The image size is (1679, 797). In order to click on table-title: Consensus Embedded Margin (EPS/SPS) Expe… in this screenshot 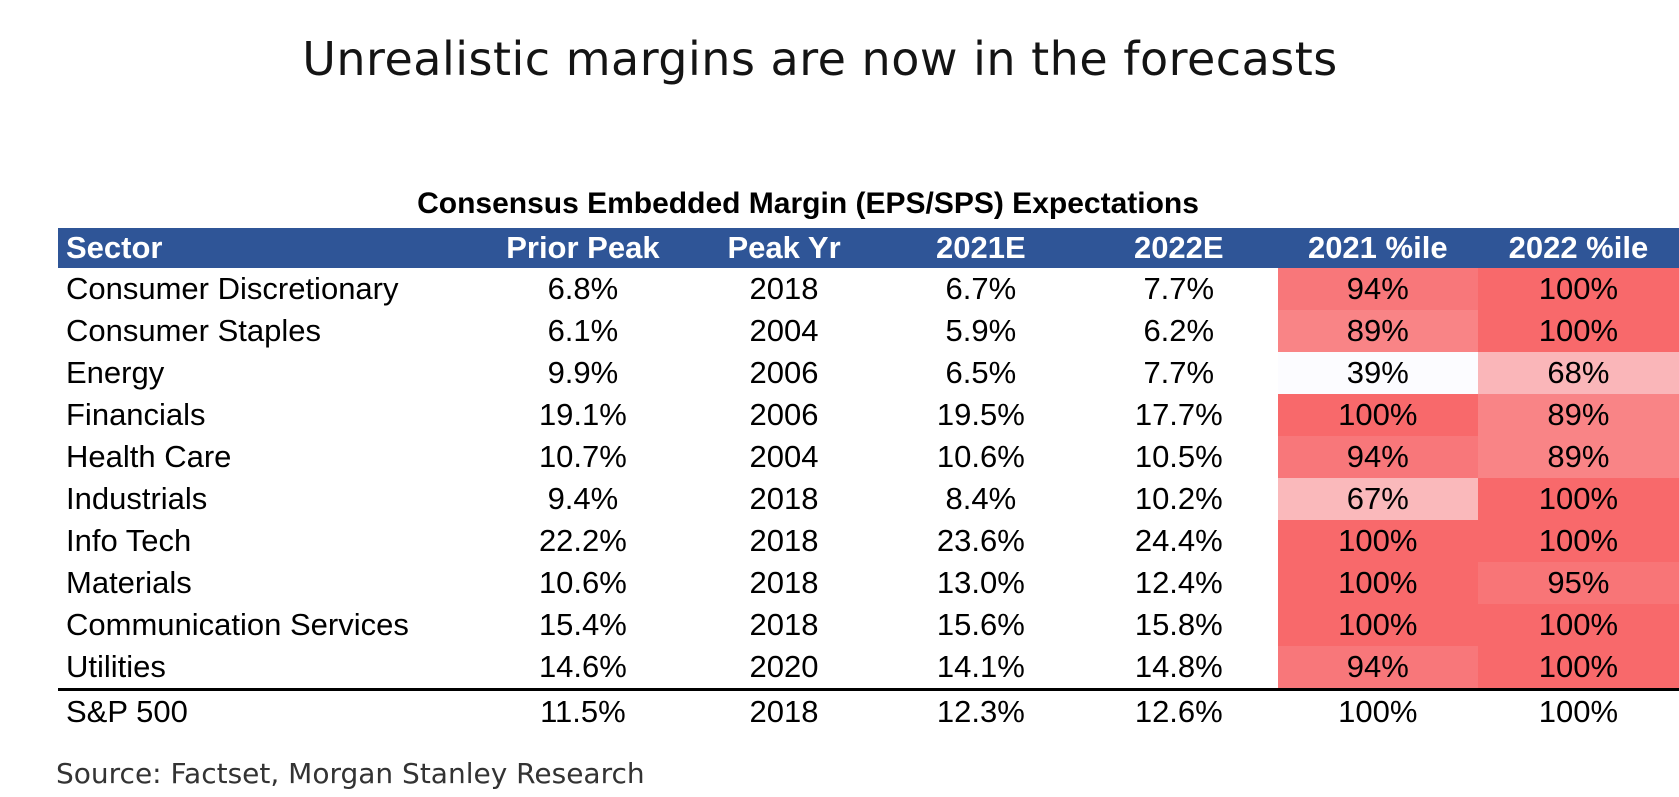, I will do `click(808, 203)`.